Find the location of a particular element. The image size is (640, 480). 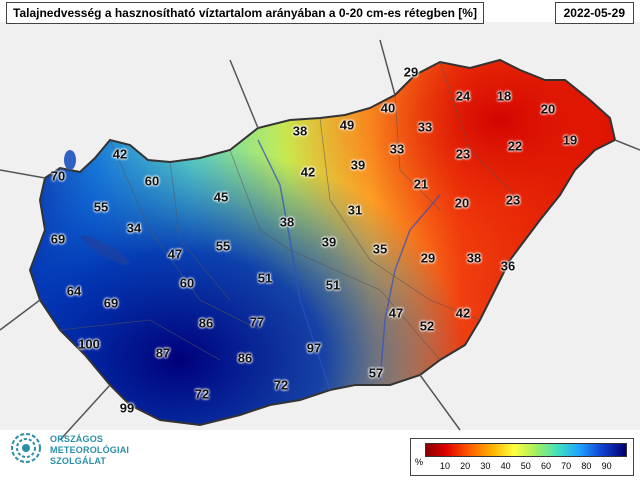

value-label: 99 is located at coordinates (127, 408).